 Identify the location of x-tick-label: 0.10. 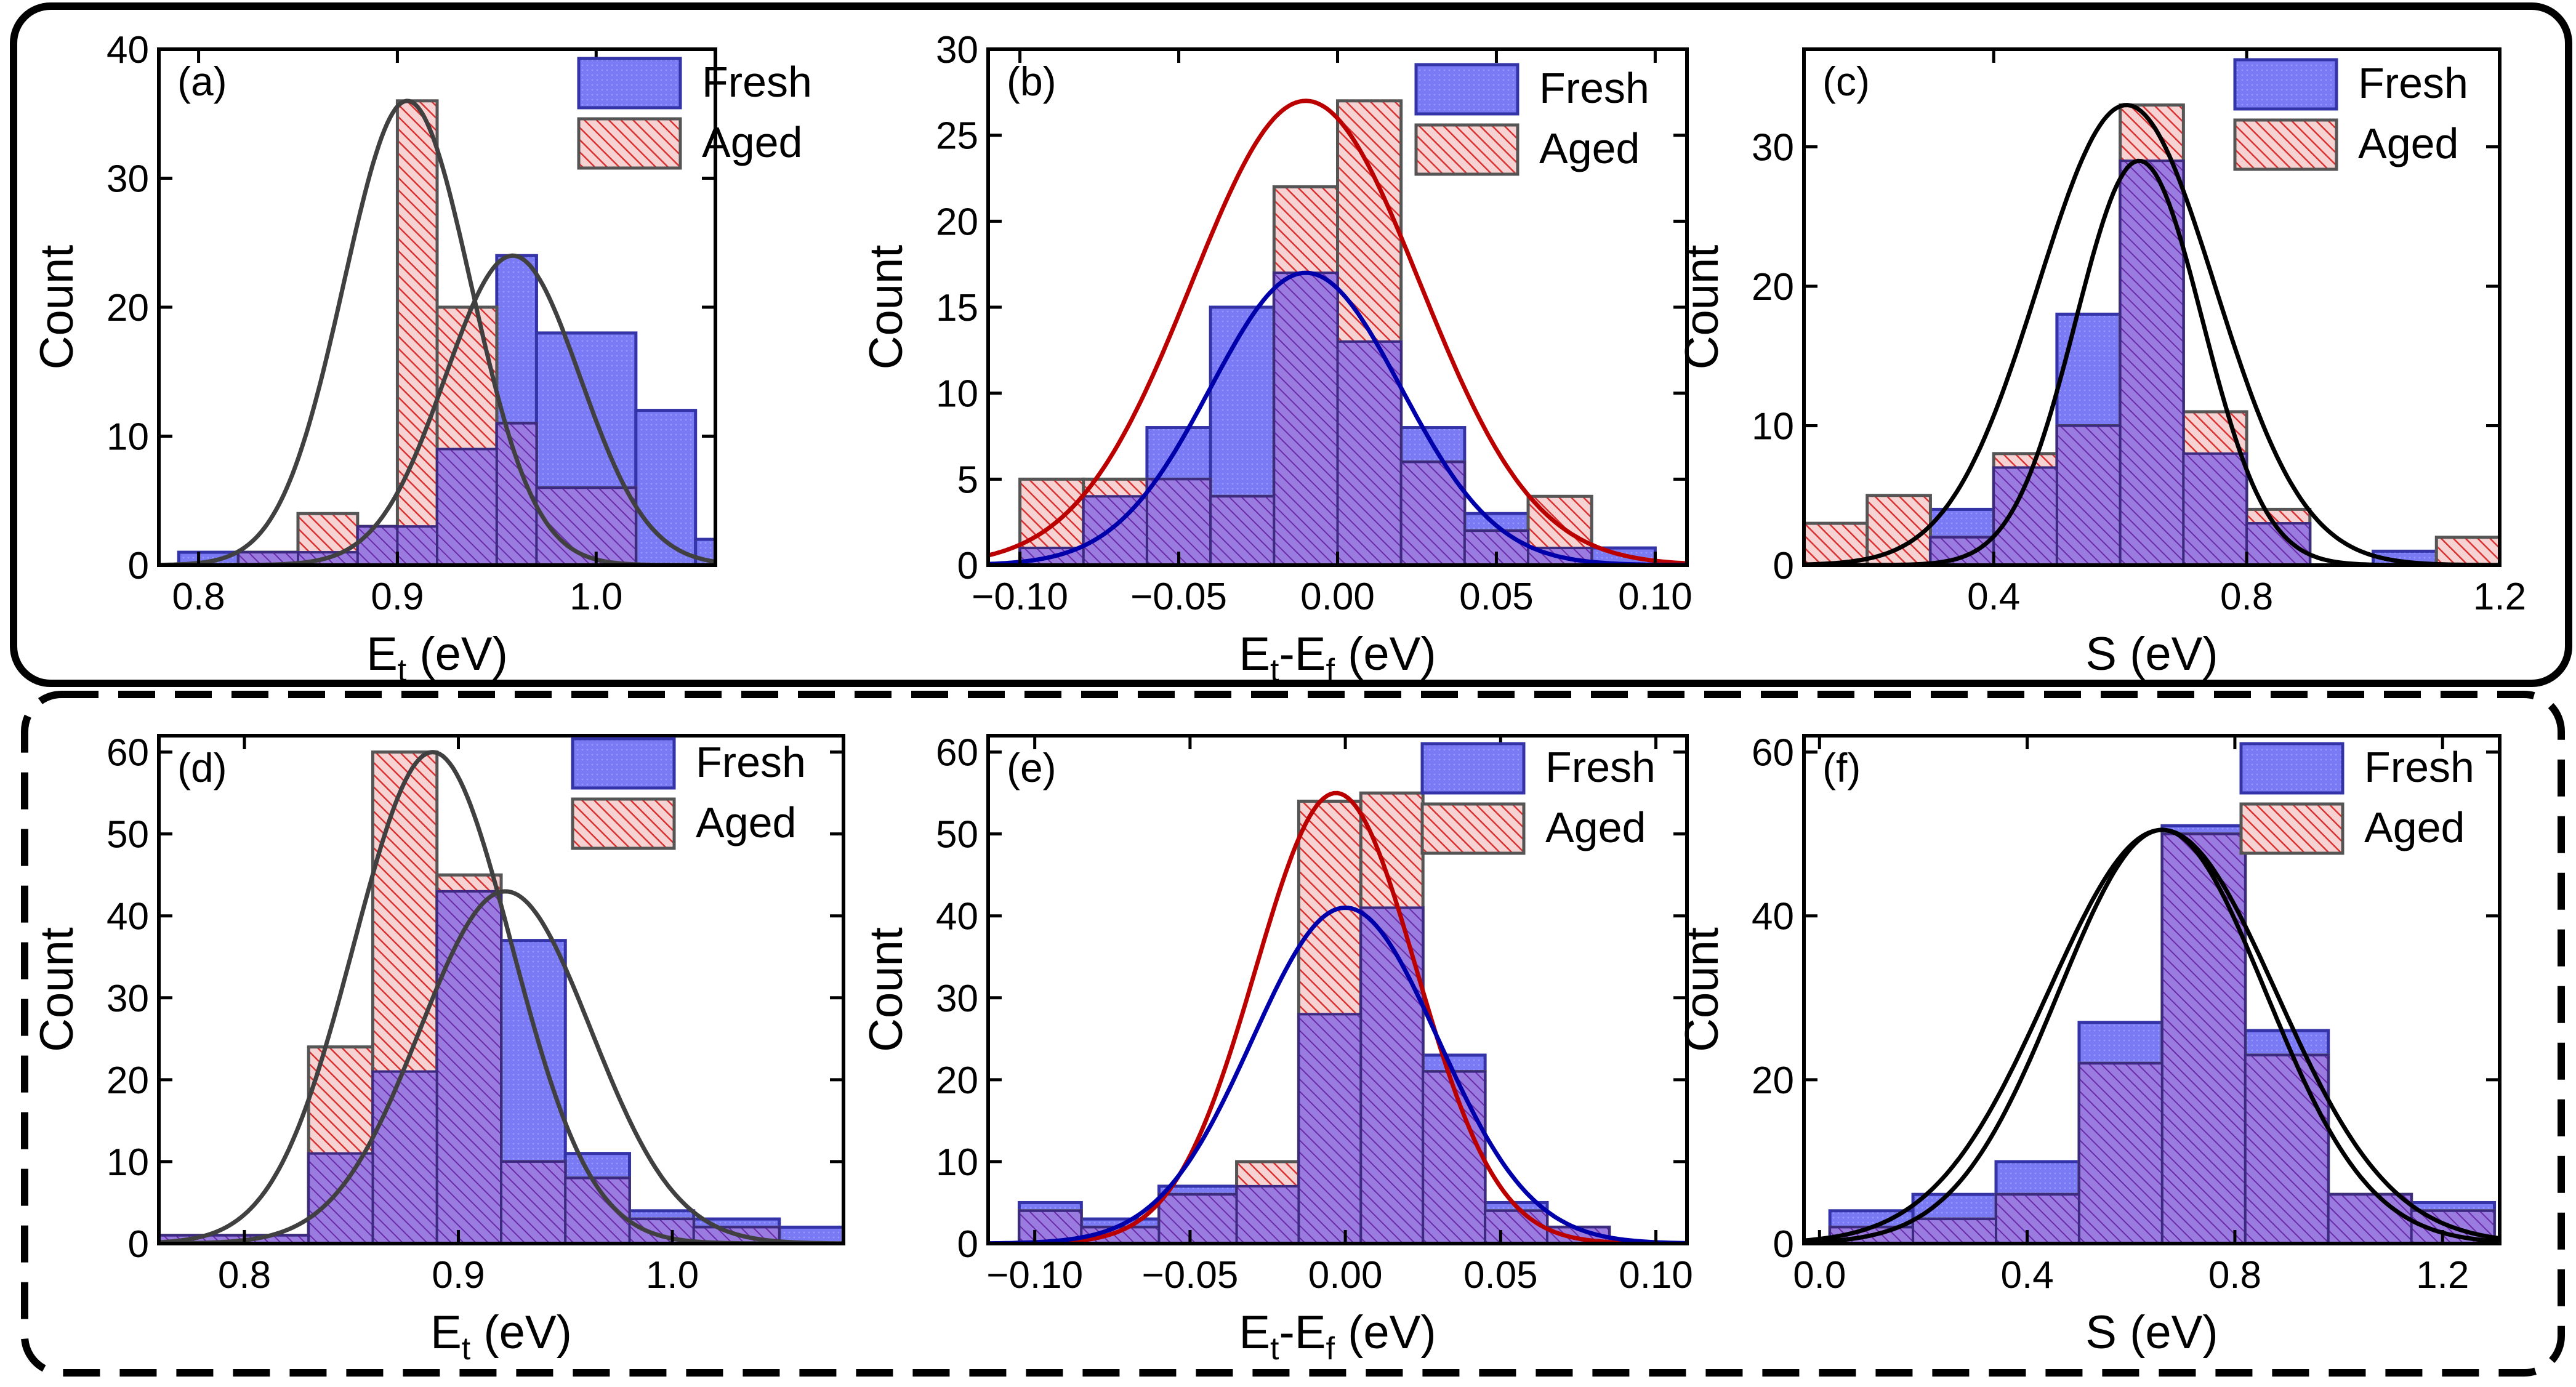
(1655, 597).